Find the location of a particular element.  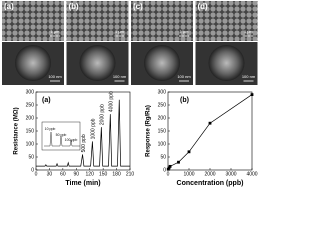

annotation: 10 ppb is located at coordinates (50, 129).